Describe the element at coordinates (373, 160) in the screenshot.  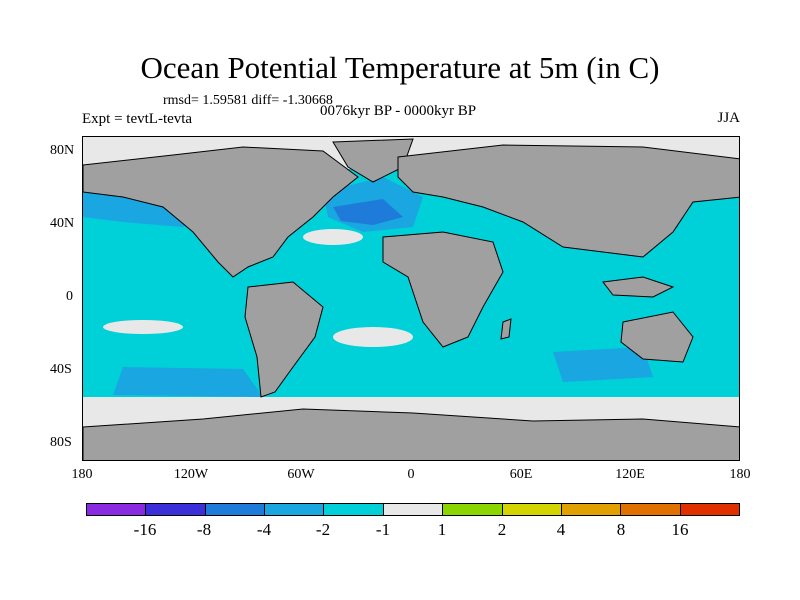
I see `greenland` at that location.